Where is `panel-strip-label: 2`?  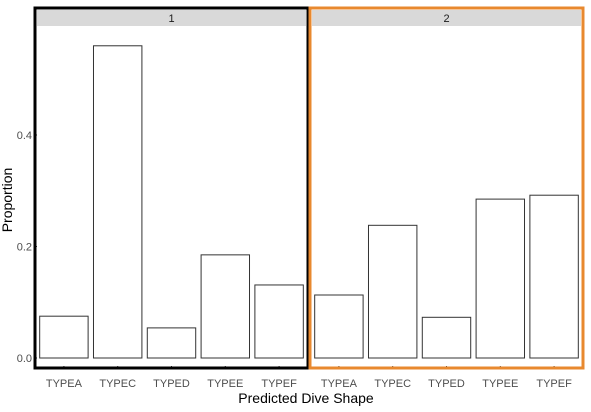
panel-strip-label: 2 is located at coordinates (446, 19).